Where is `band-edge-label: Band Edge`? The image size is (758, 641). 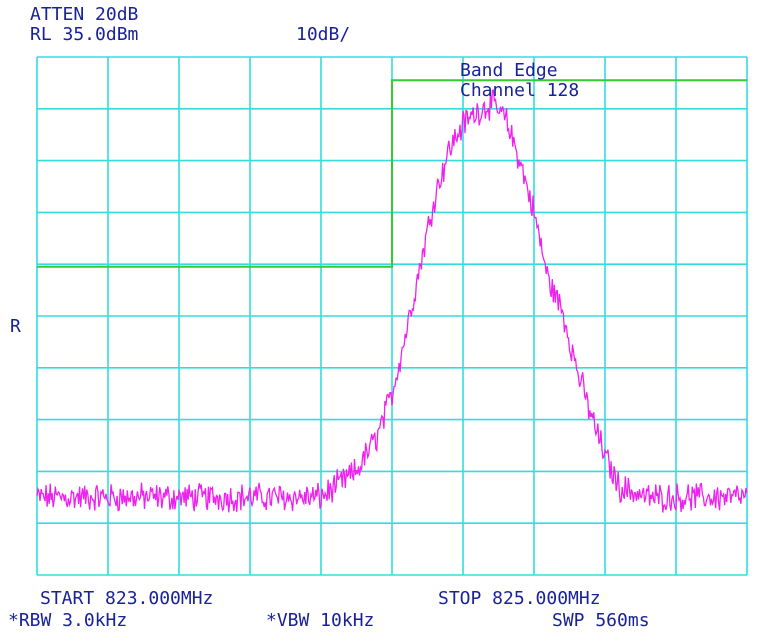 band-edge-label: Band Edge is located at coordinates (509, 70).